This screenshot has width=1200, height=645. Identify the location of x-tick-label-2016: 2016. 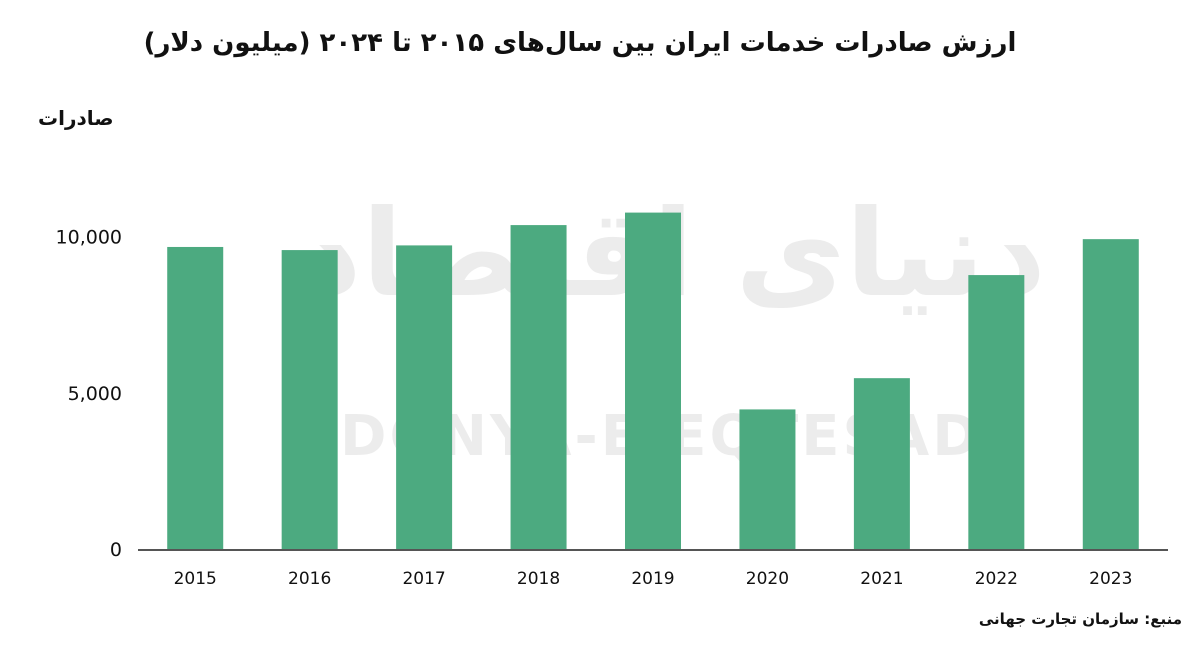
(309, 579).